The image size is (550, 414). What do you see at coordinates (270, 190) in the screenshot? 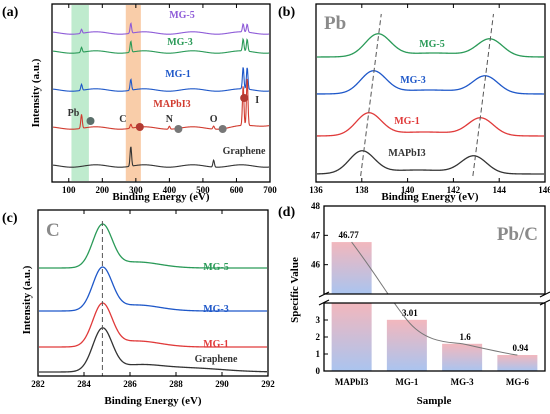
I see `panel-a-xtick-label: 700` at bounding box center [270, 190].